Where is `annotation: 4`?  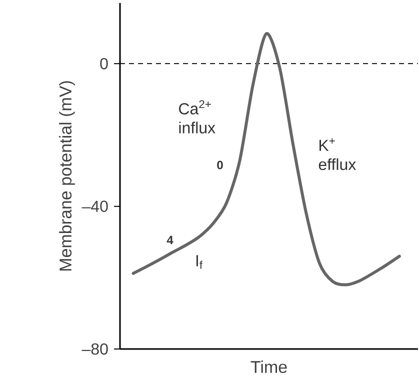 annotation: 4 is located at coordinates (170, 240).